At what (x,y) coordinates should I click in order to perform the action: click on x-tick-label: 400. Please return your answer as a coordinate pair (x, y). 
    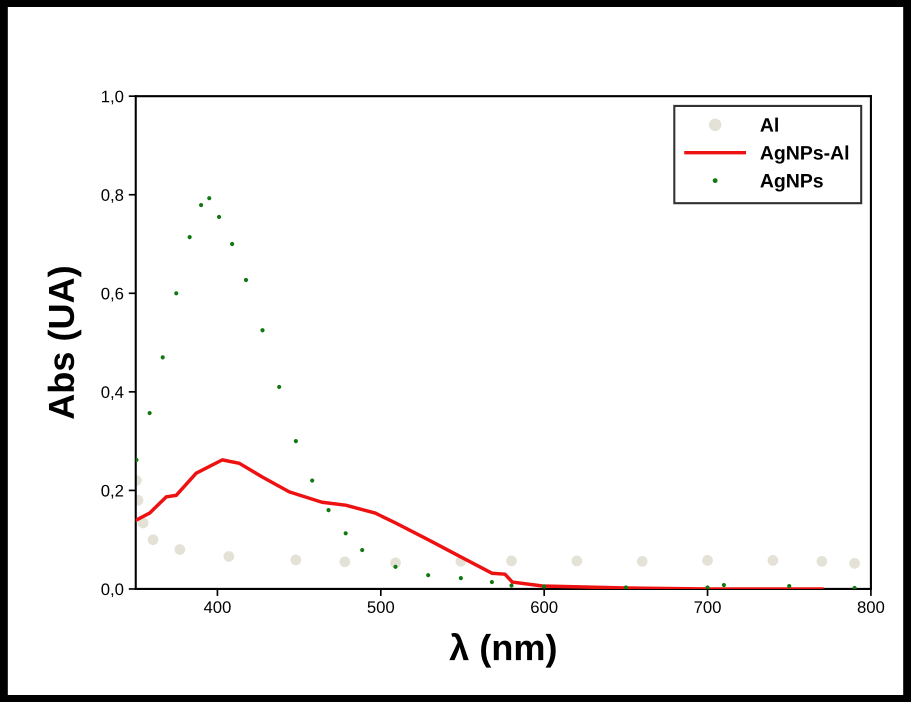
    Looking at the image, I should click on (217, 607).